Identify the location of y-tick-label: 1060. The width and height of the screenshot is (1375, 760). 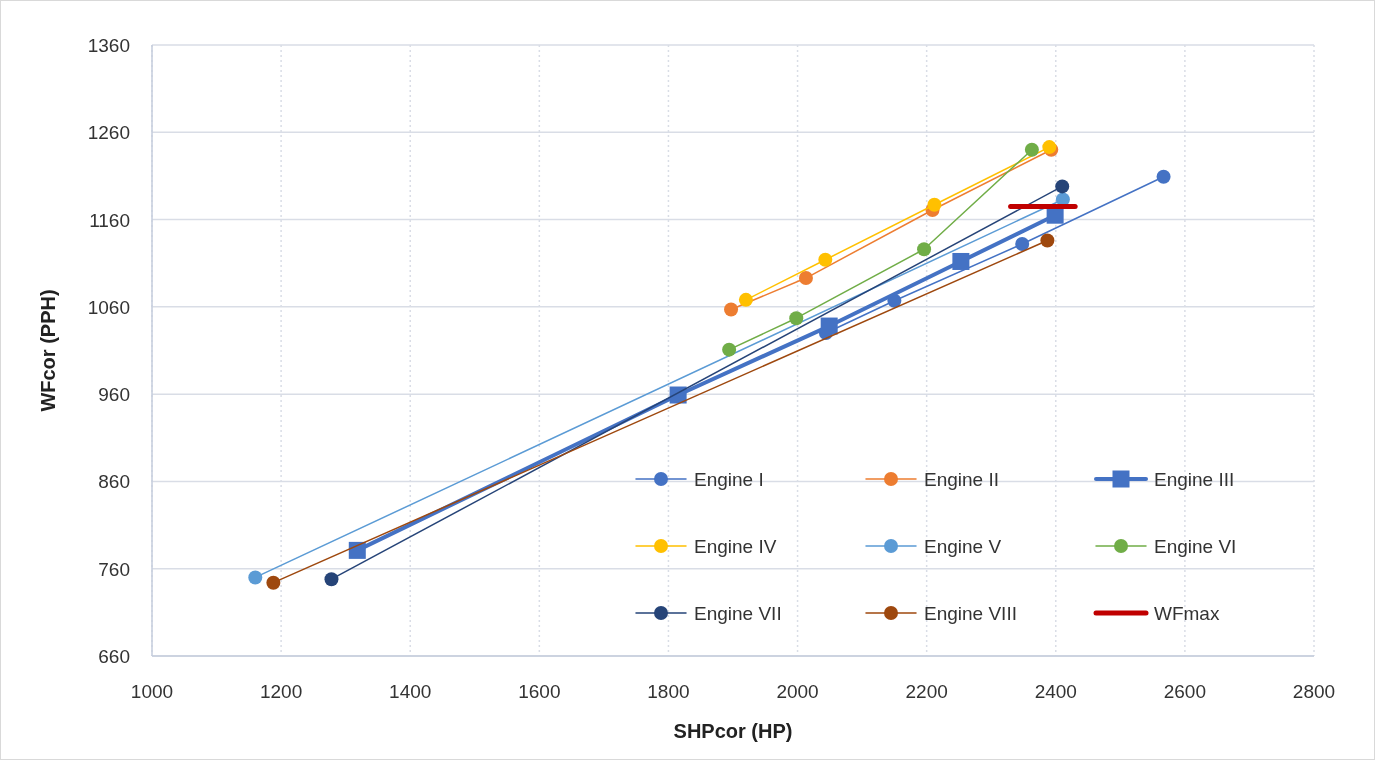
(108, 307).